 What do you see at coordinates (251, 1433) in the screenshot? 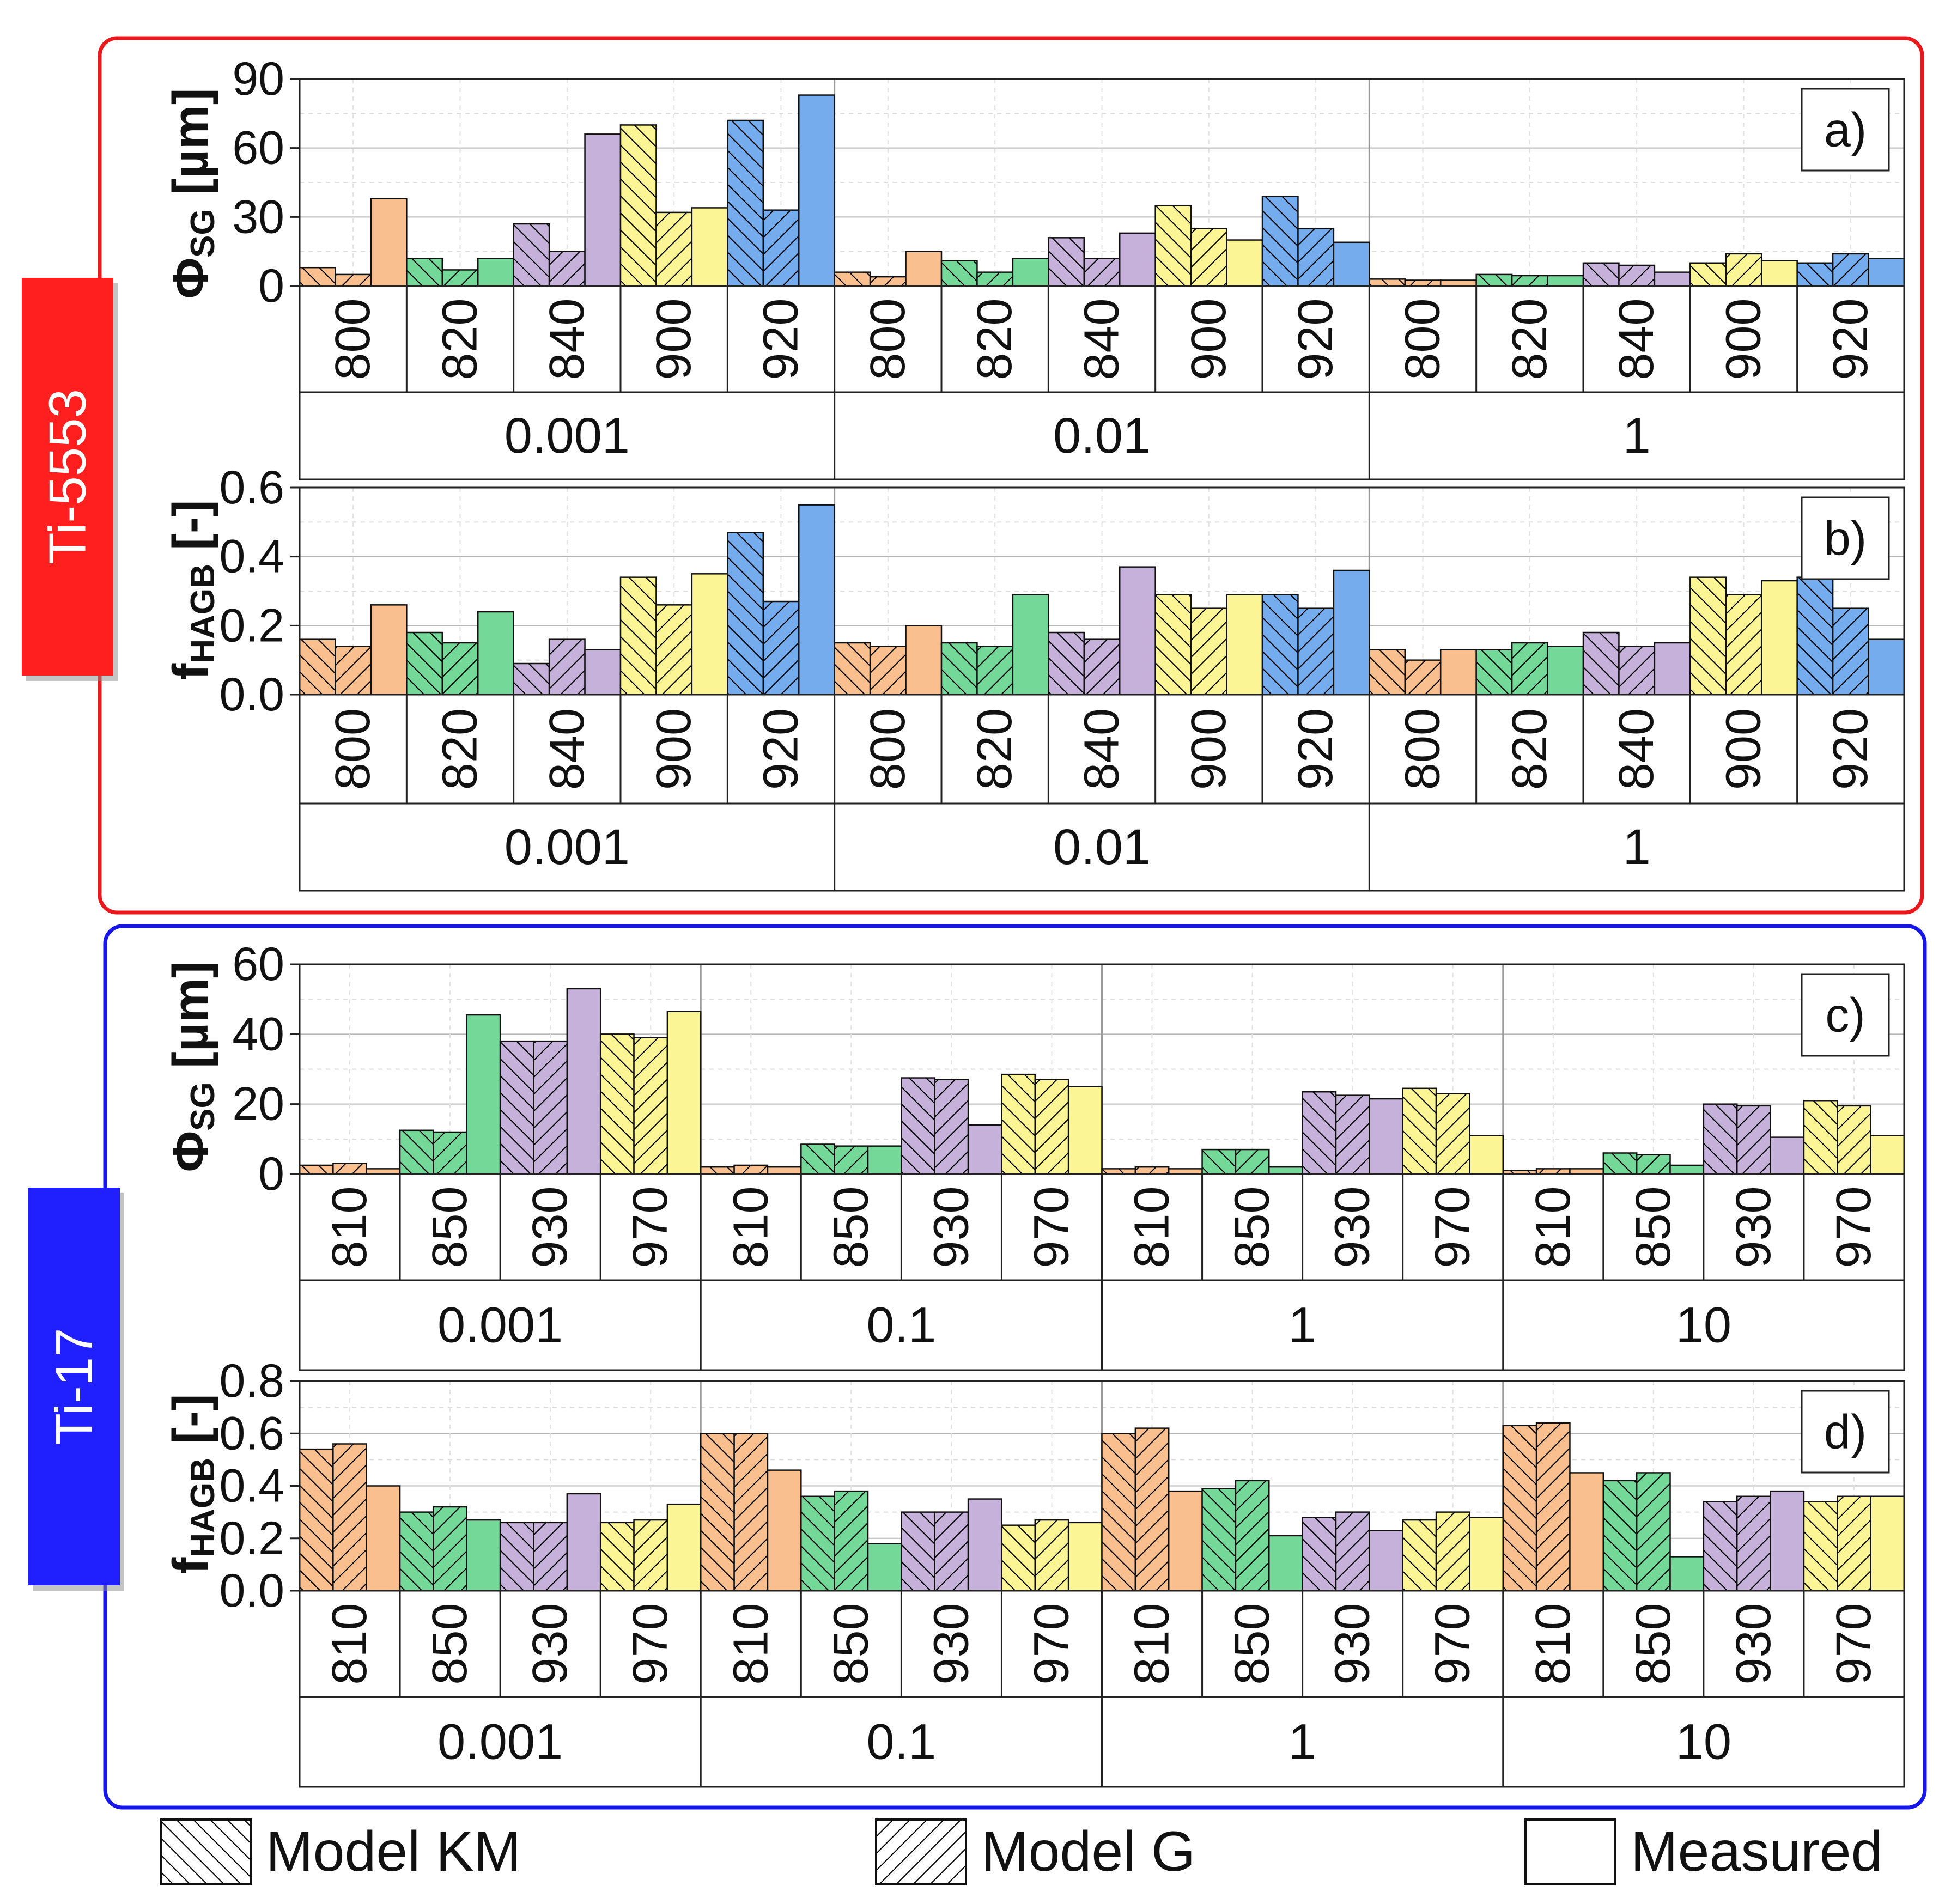
I see `y-tick-label: 0.6` at bounding box center [251, 1433].